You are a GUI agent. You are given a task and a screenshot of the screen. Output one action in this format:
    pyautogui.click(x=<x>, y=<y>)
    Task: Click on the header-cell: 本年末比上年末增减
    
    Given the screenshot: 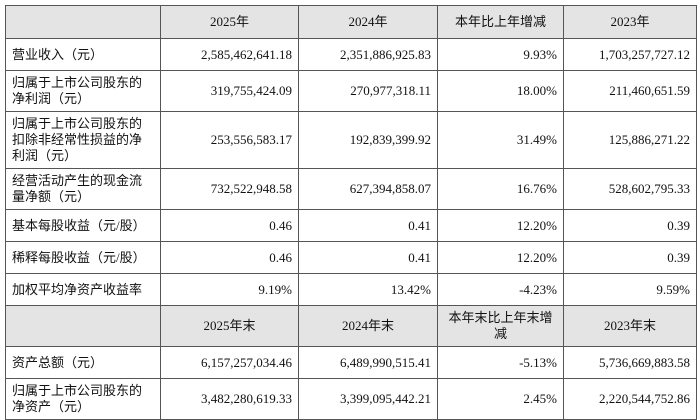 What is the action you would take?
    pyautogui.click(x=500, y=326)
    